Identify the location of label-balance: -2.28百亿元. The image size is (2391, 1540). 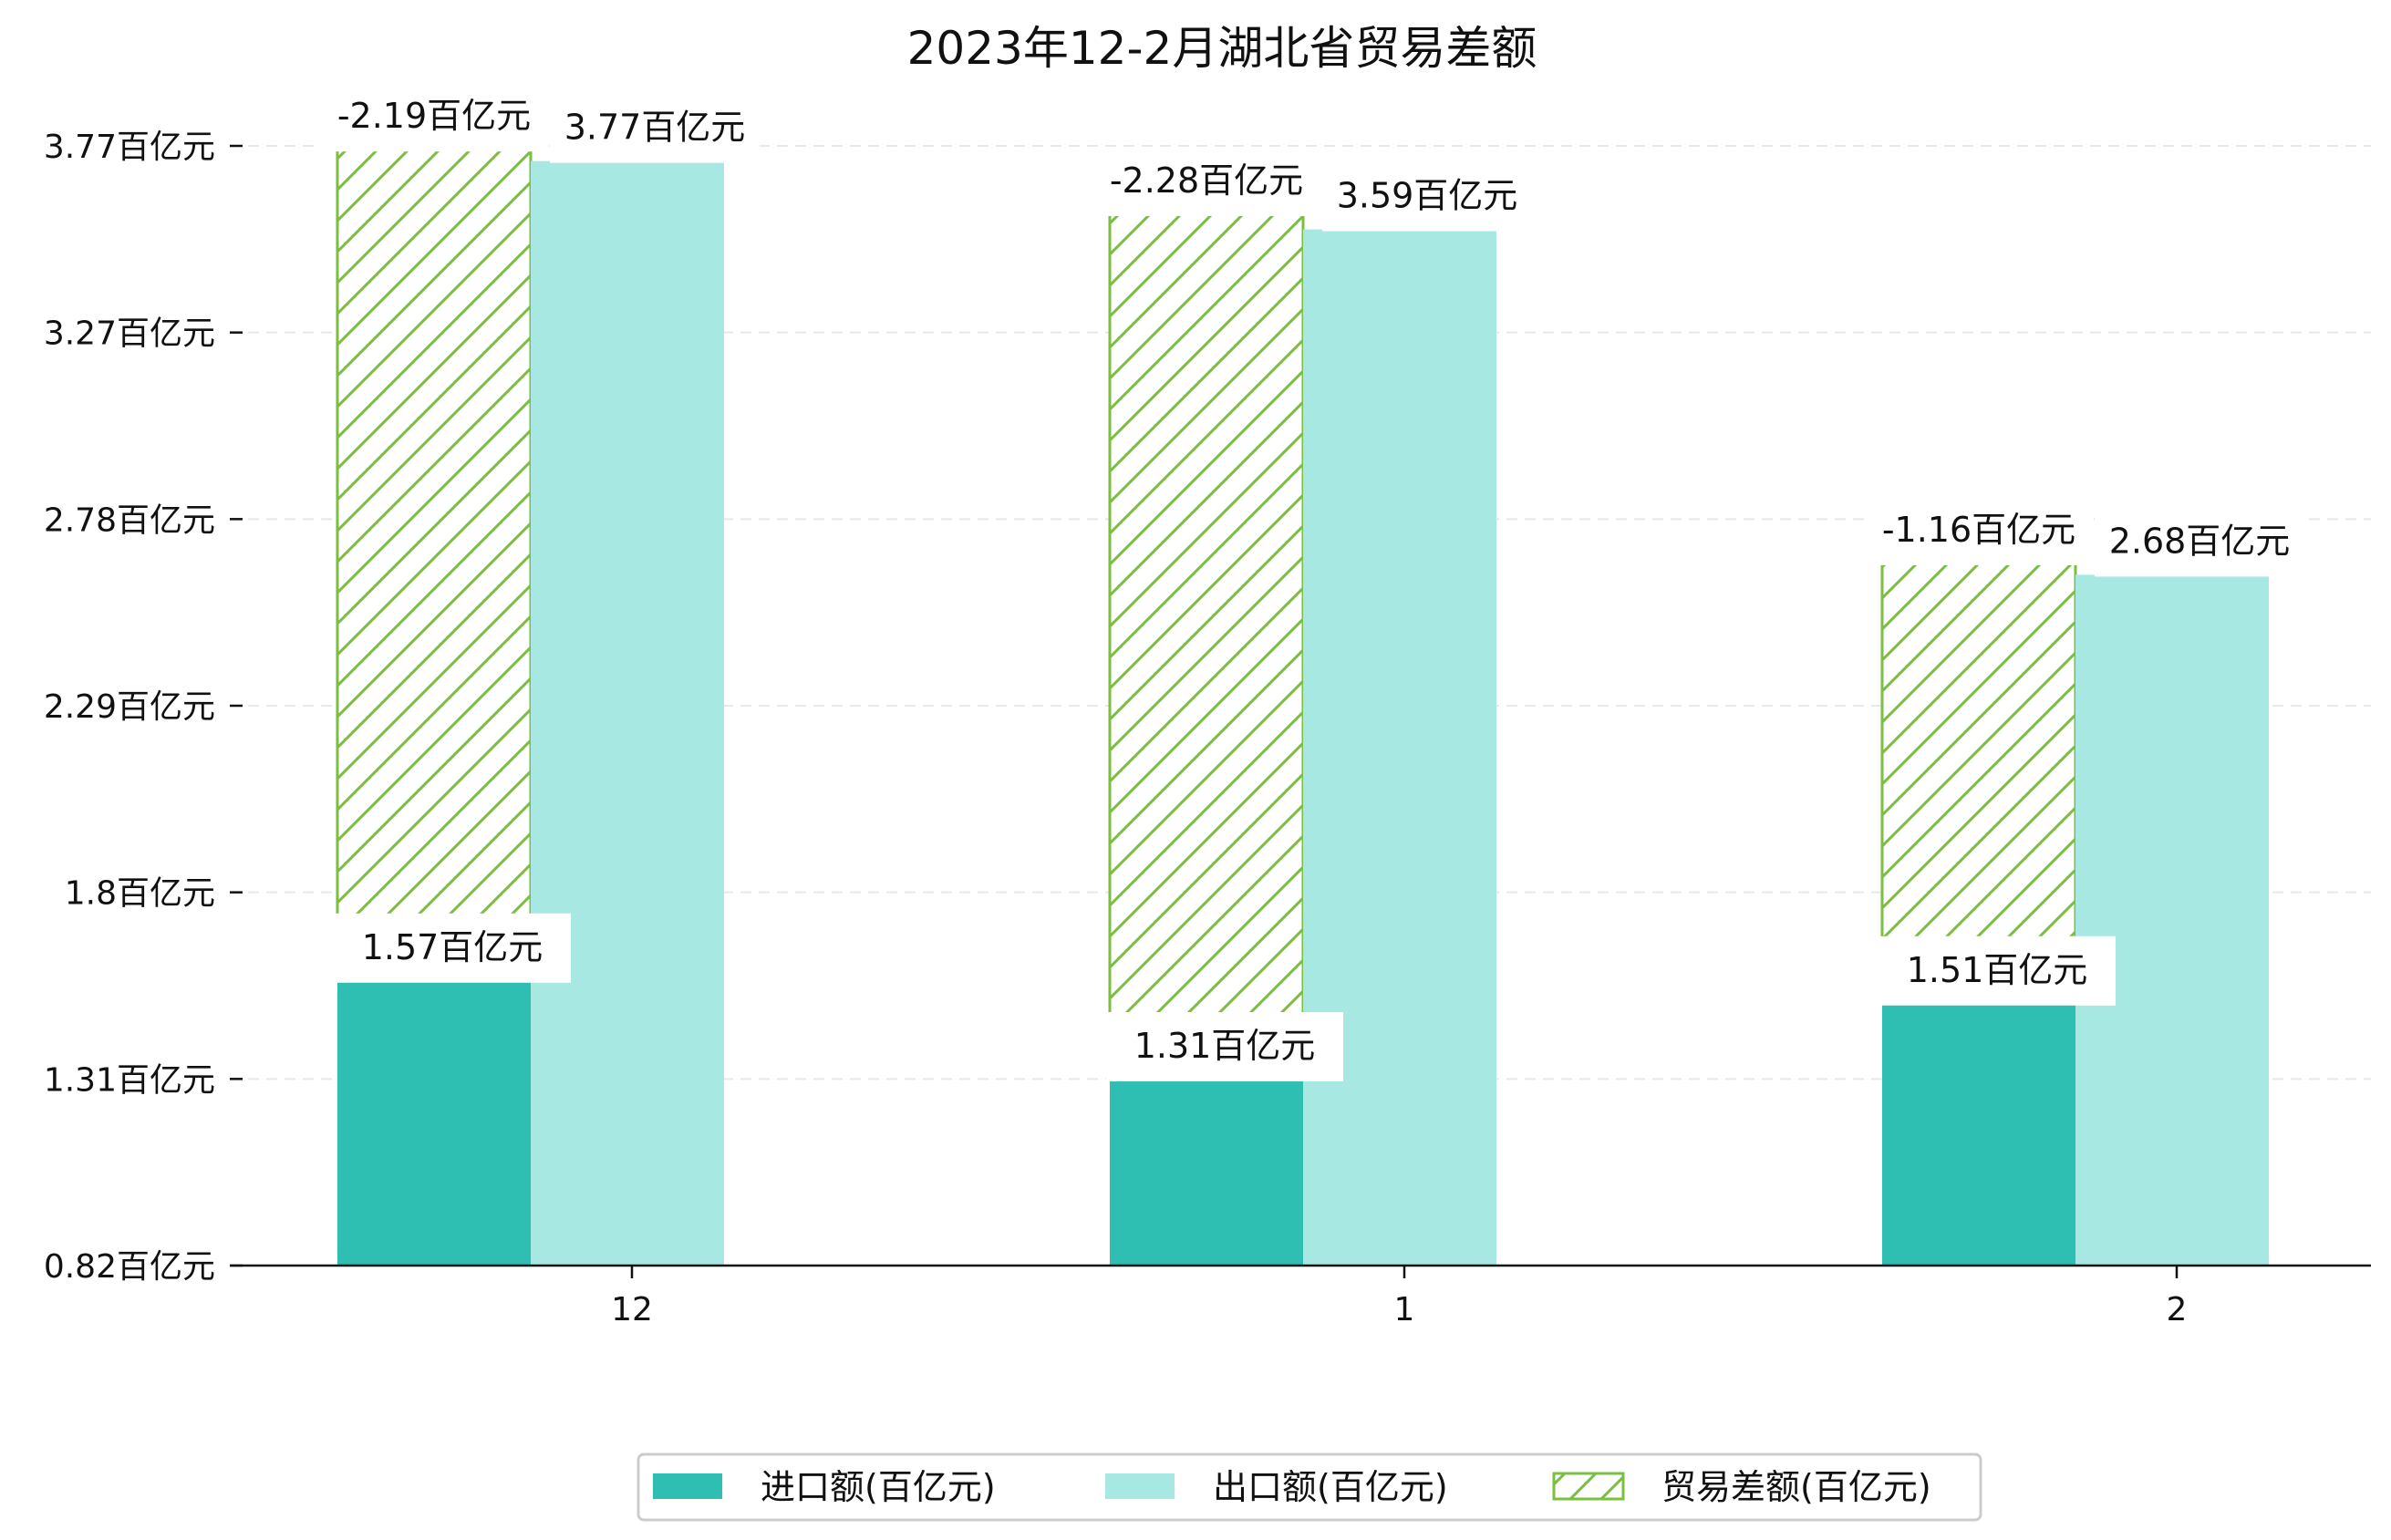
(1206, 180).